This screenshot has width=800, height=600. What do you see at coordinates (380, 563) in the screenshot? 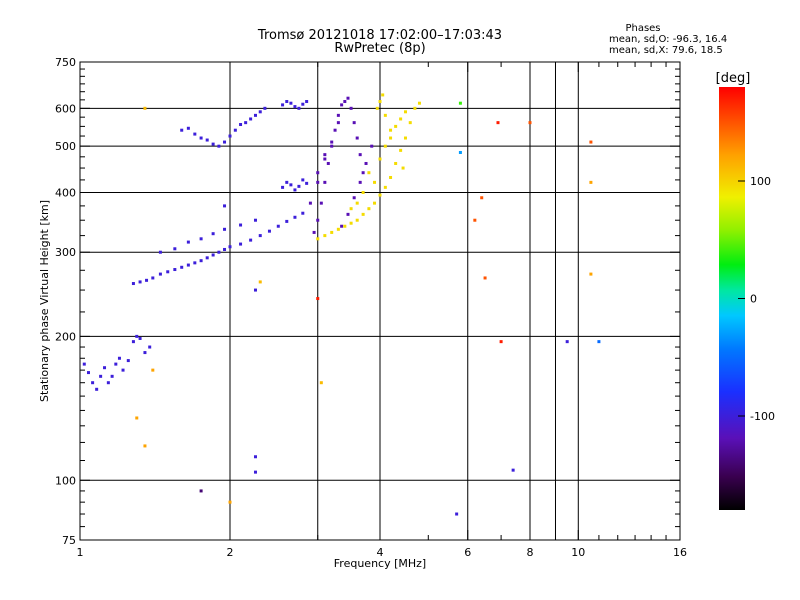
I see `x-axis-label: Frequency [MHz]` at bounding box center [380, 563].